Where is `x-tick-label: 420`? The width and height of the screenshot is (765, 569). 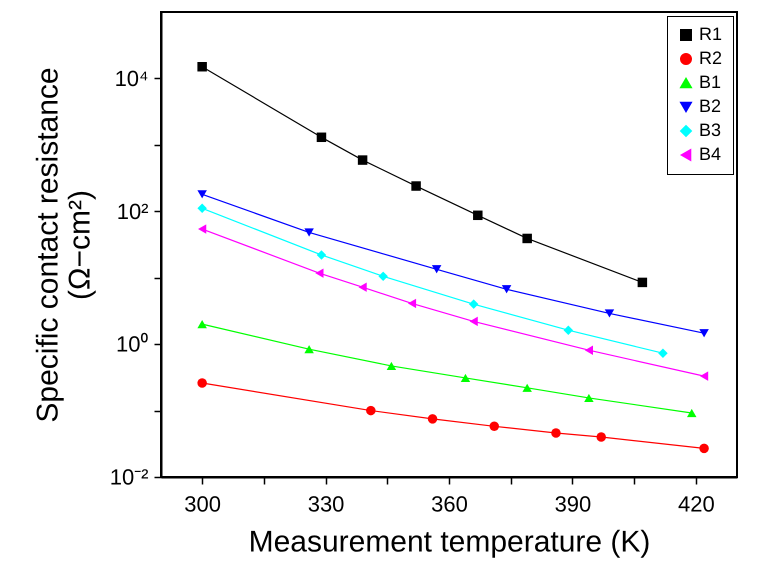 x-tick-label: 420 is located at coordinates (696, 504).